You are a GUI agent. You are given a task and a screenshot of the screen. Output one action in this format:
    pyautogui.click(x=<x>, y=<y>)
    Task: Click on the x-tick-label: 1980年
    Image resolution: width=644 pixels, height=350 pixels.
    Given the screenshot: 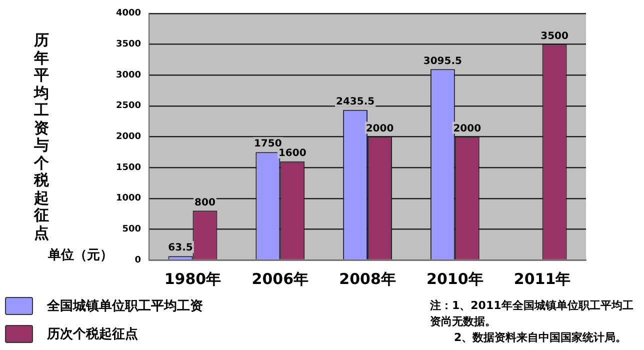 What is the action you would take?
    pyautogui.click(x=193, y=279)
    